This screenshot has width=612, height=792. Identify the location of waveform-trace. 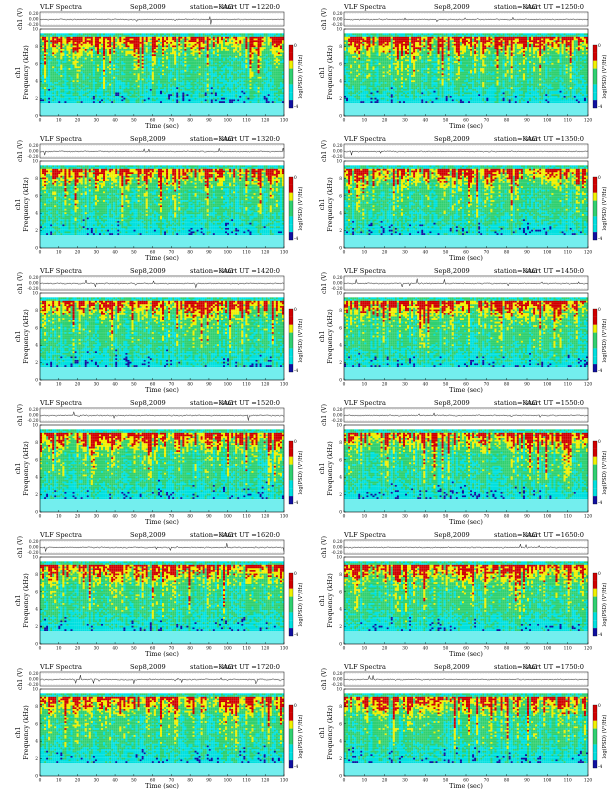
(466, 415).